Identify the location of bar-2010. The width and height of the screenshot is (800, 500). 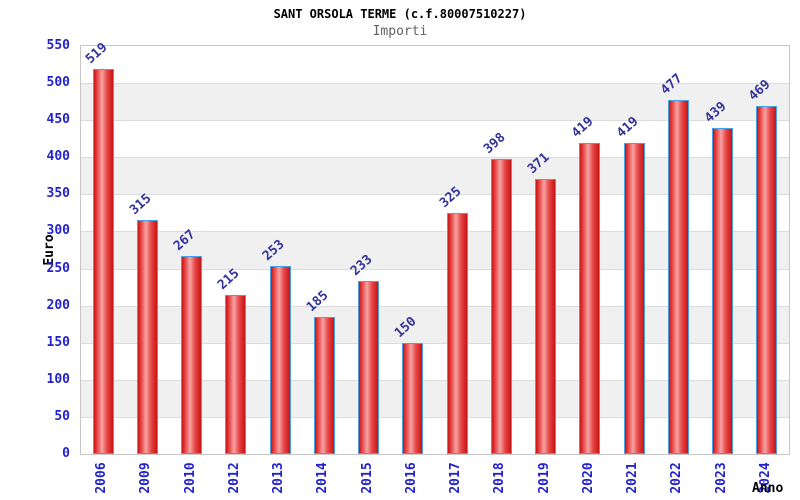
(192, 354).